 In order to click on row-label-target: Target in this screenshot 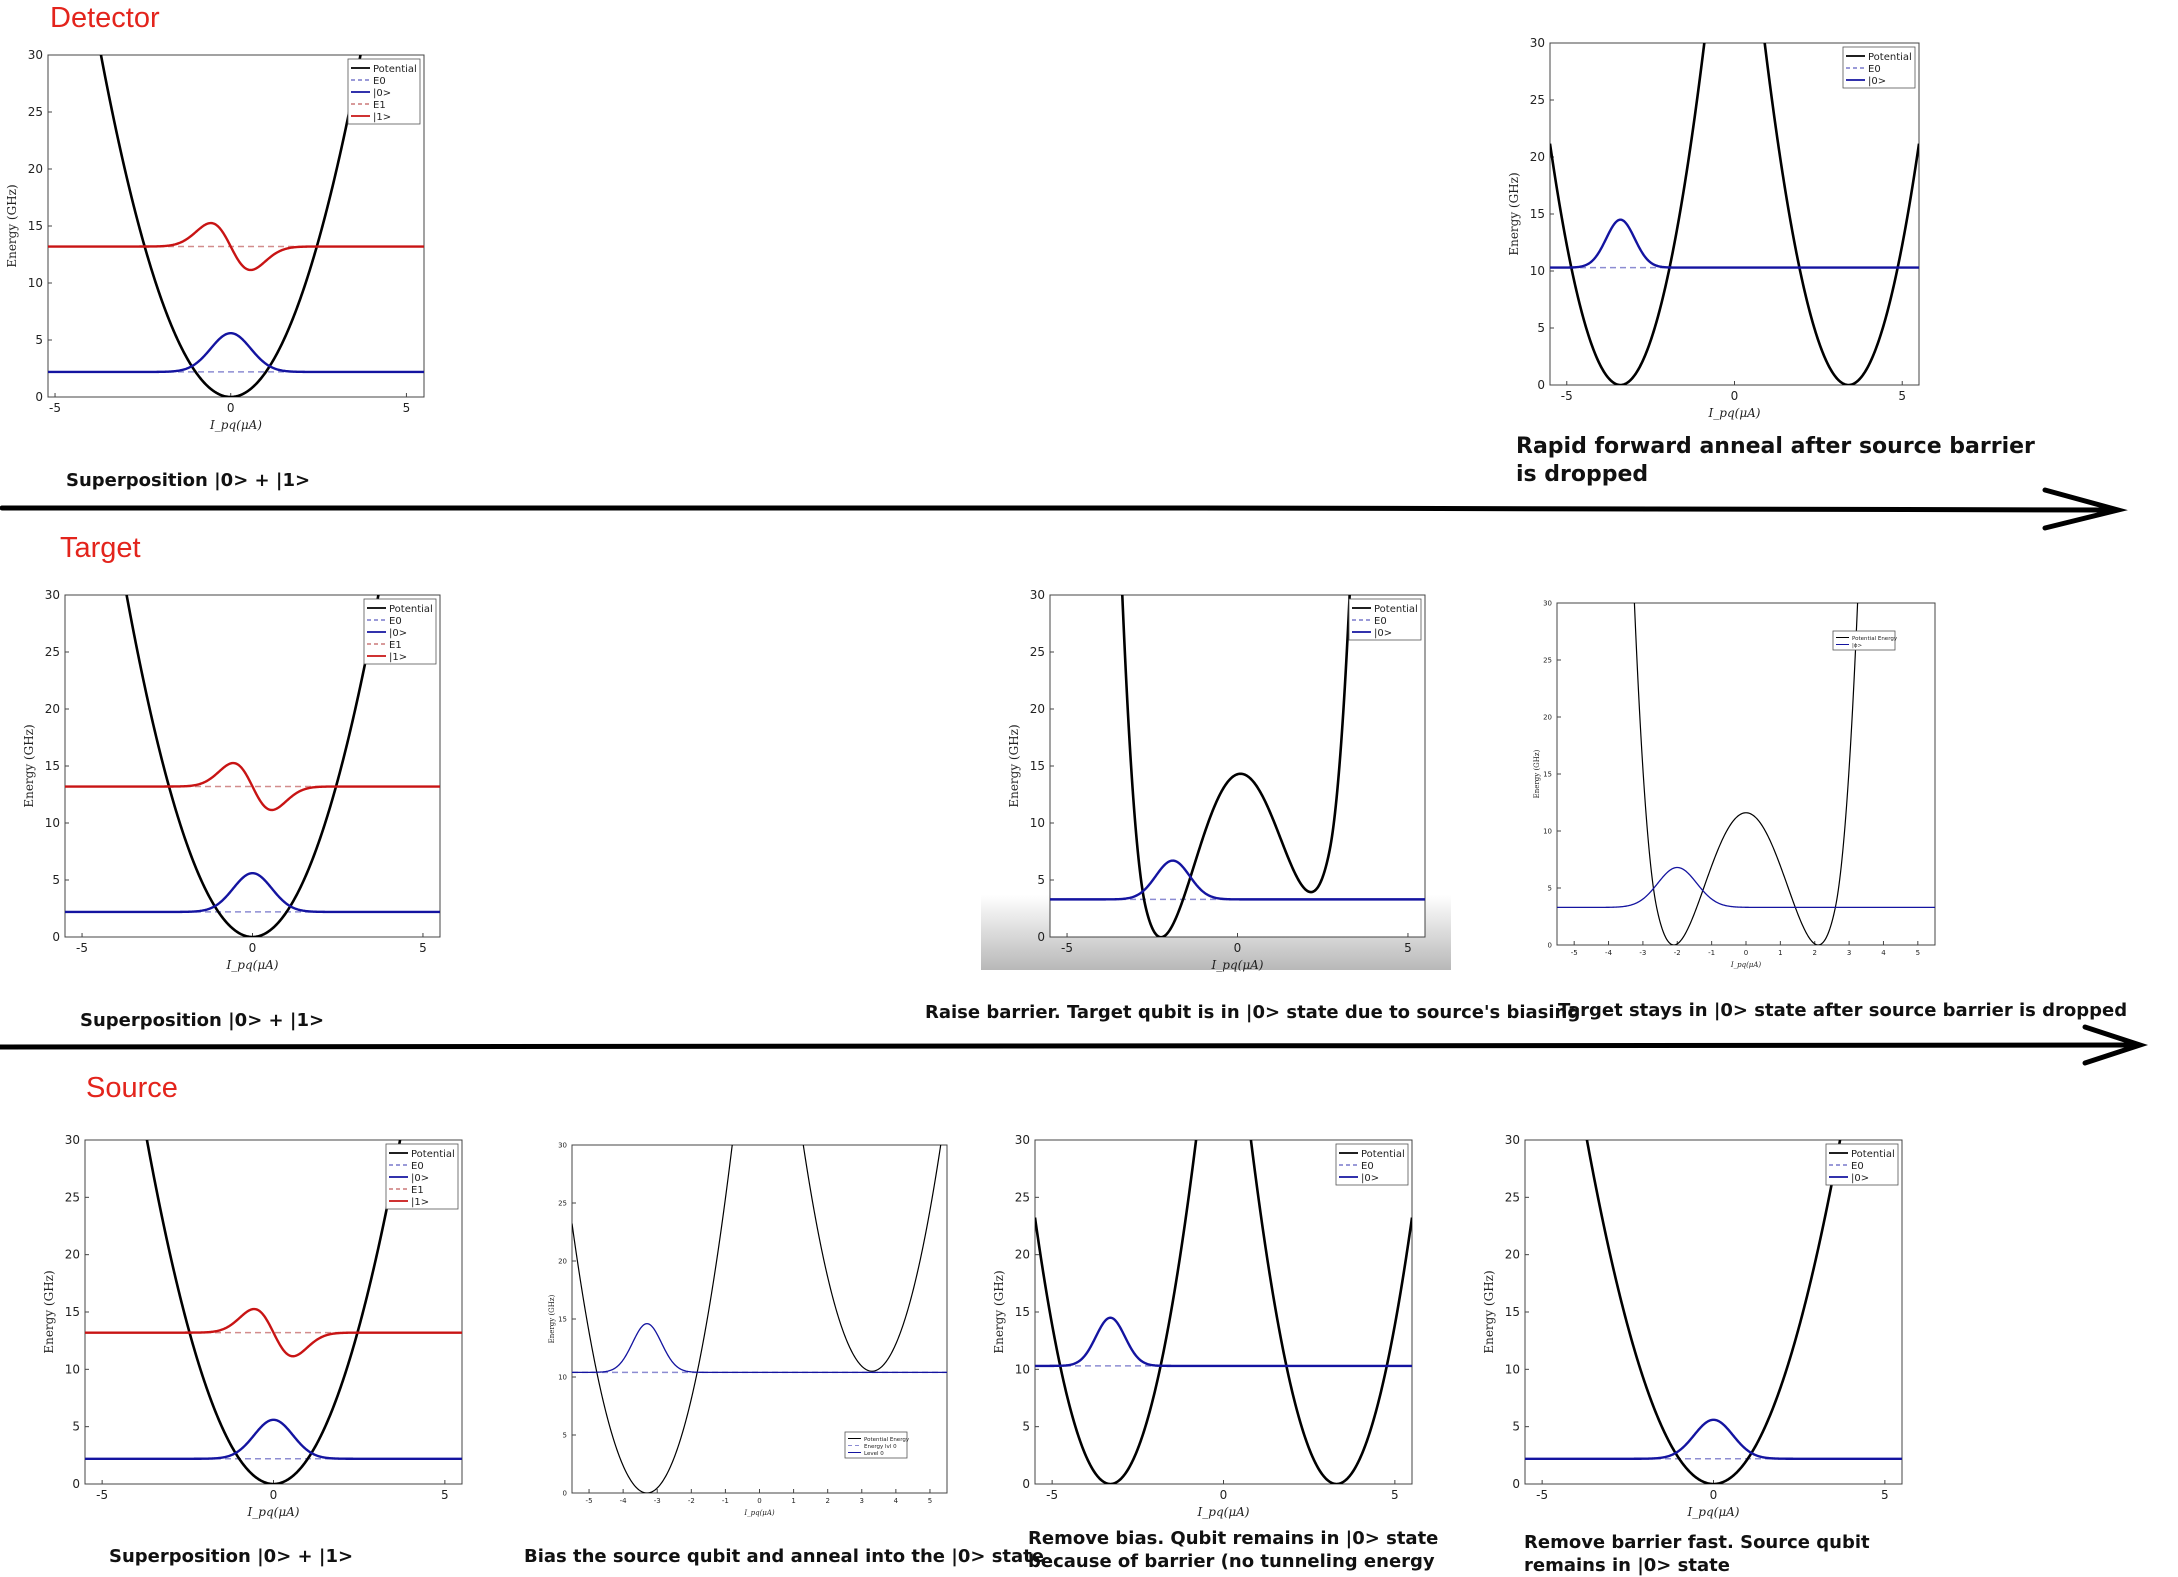, I will do `click(100, 548)`.